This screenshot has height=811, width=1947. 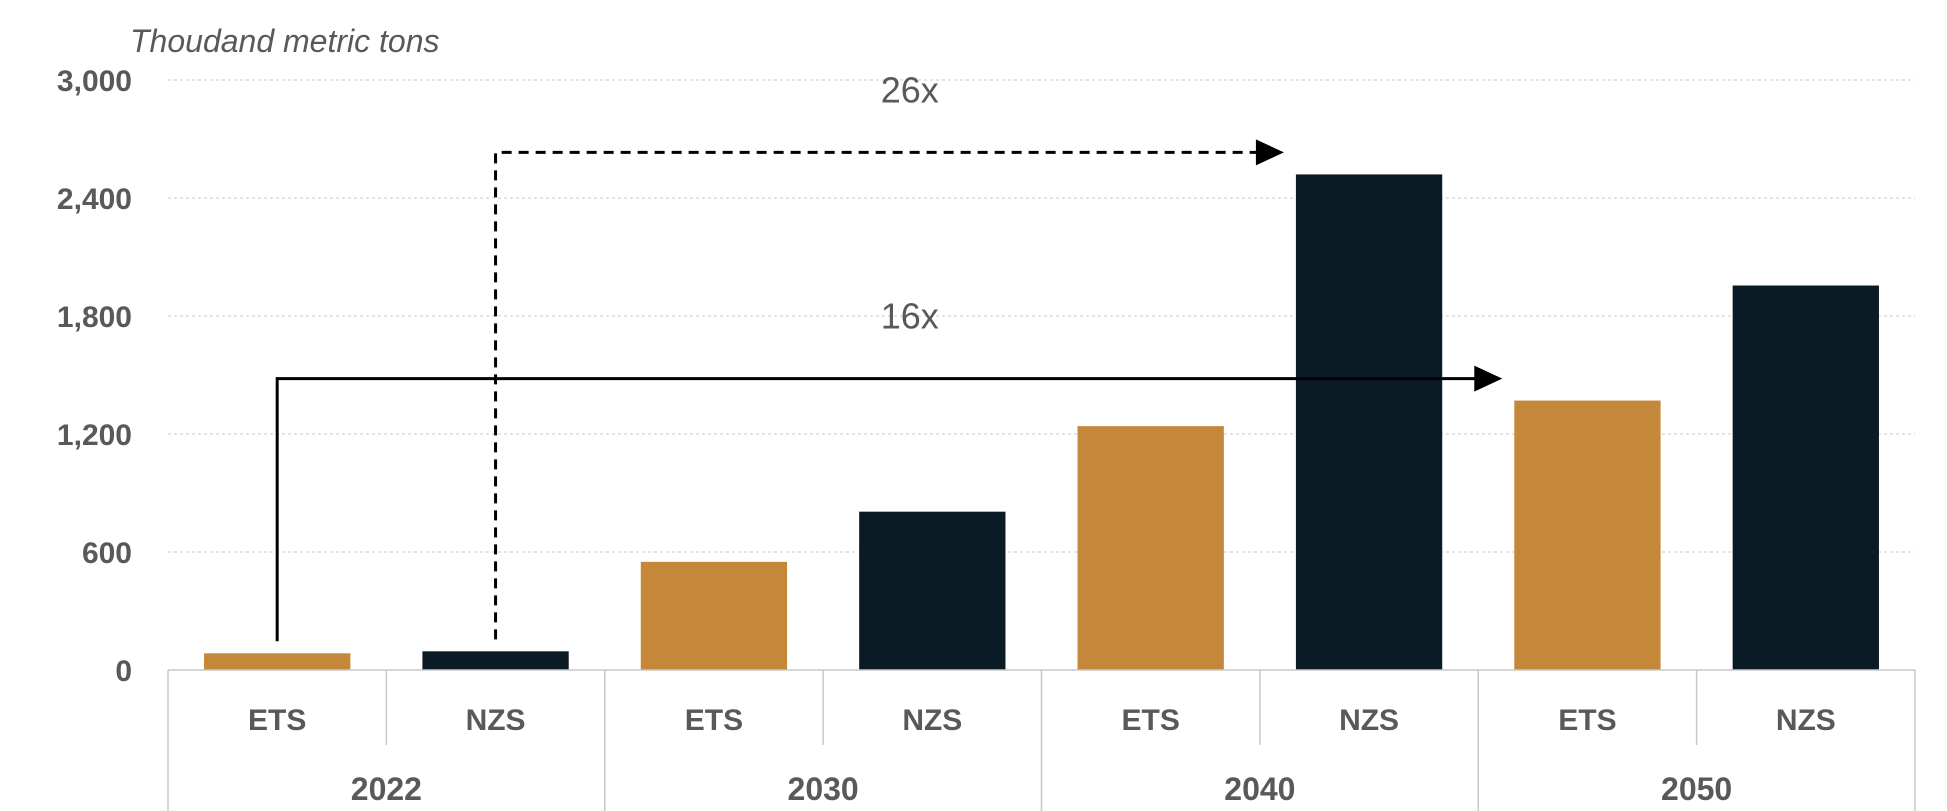 I want to click on bar-nzs-2050, so click(x=1805, y=477).